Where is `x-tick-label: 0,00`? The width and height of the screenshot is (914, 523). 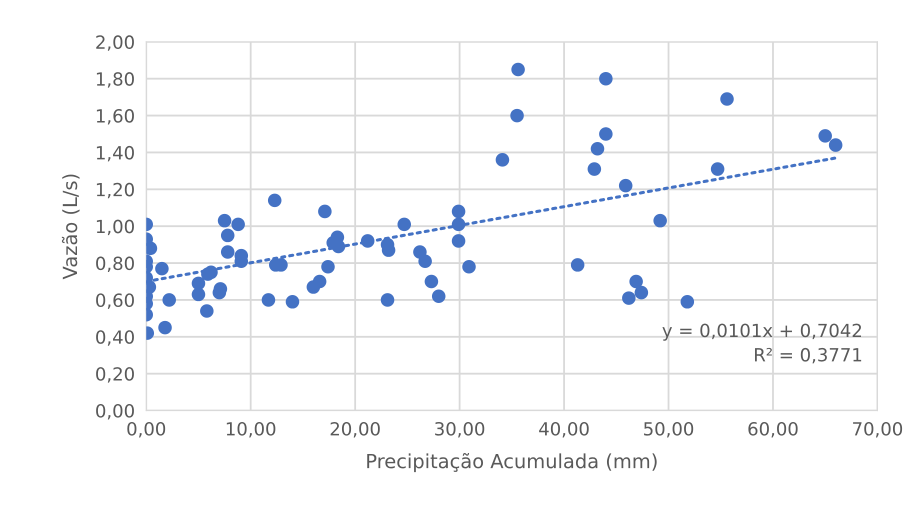
x-tick-label: 0,00 is located at coordinates (146, 430).